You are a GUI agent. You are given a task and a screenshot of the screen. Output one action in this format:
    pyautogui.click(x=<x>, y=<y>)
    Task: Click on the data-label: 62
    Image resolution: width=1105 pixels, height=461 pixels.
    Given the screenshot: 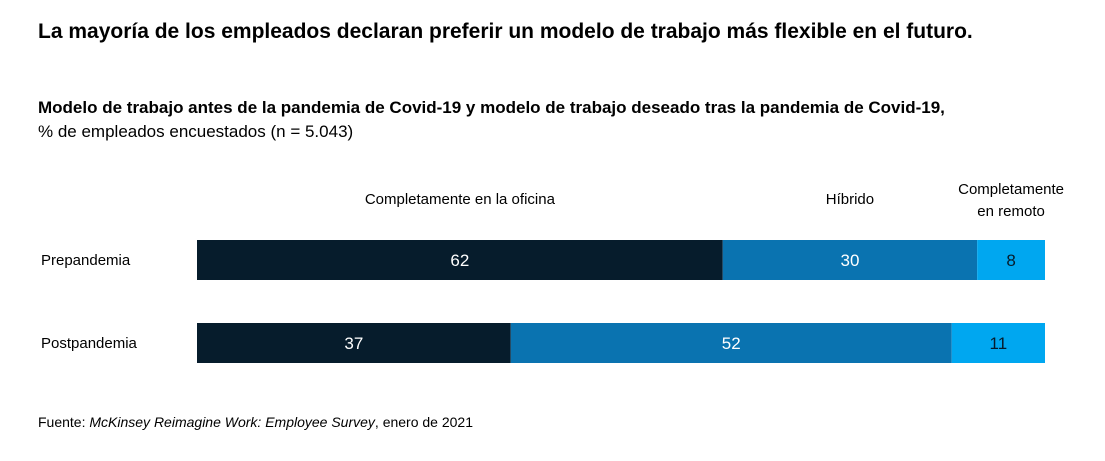 What is the action you would take?
    pyautogui.click(x=459, y=260)
    